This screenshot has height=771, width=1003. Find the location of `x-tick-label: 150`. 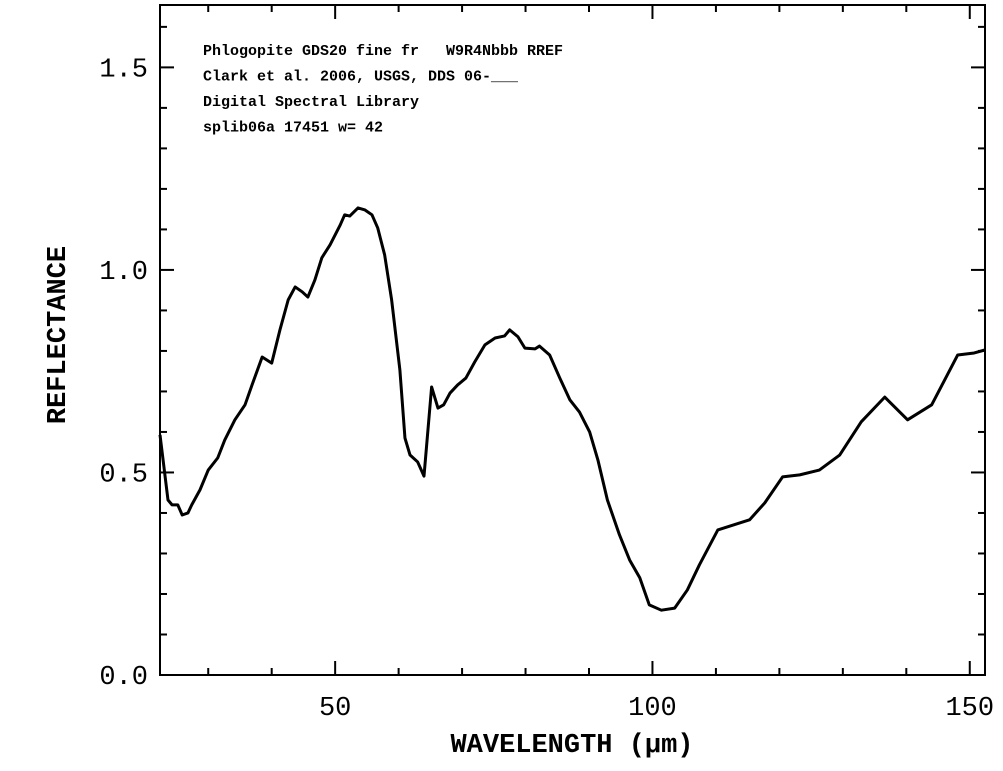

x-tick-label: 150 is located at coordinates (969, 709).